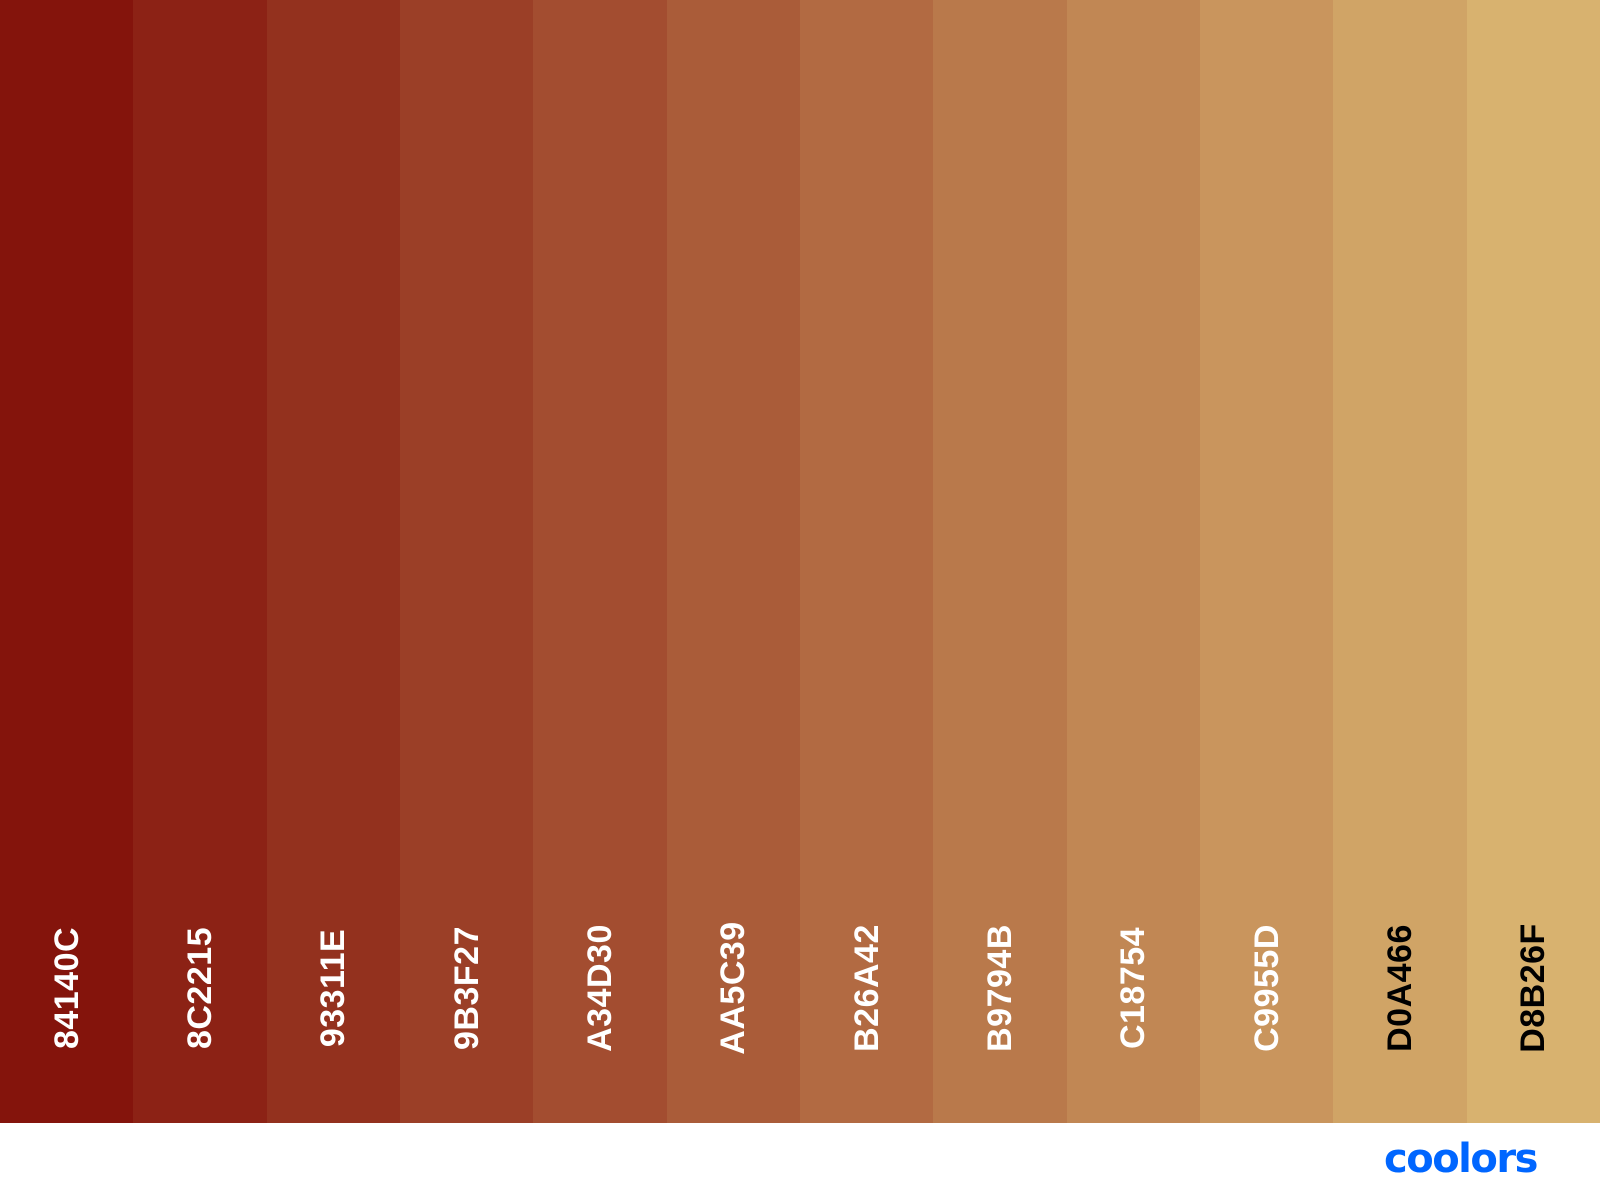 This screenshot has width=1600, height=1200. What do you see at coordinates (733, 561) in the screenshot?
I see `color-swatch: AA5C39` at bounding box center [733, 561].